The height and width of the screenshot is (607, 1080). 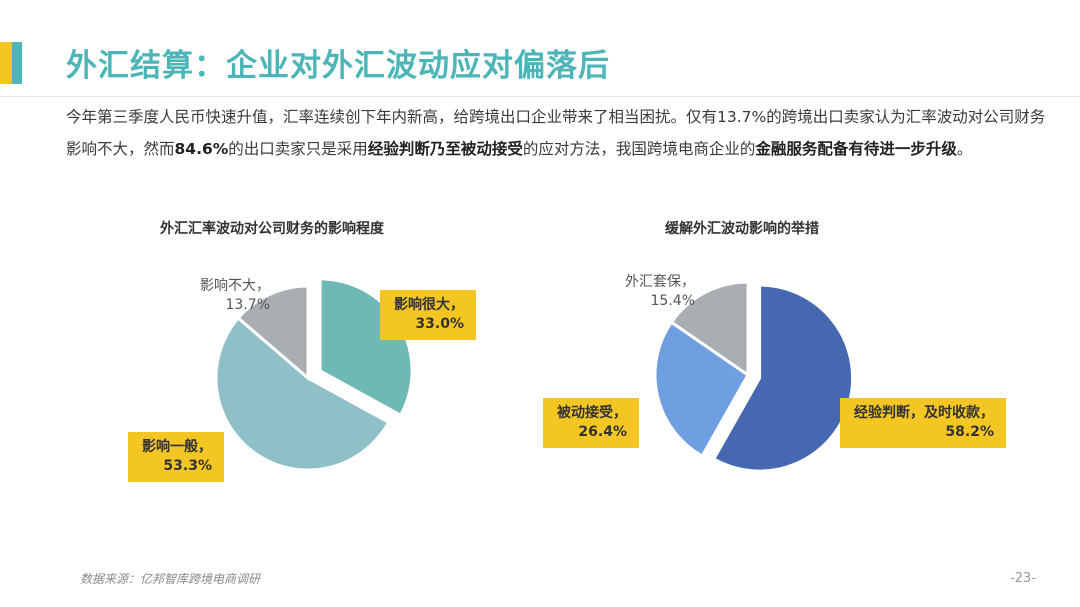 I want to click on chart-1-title: 外汇汇率波动对公司财务的影响程度, so click(x=272, y=229).